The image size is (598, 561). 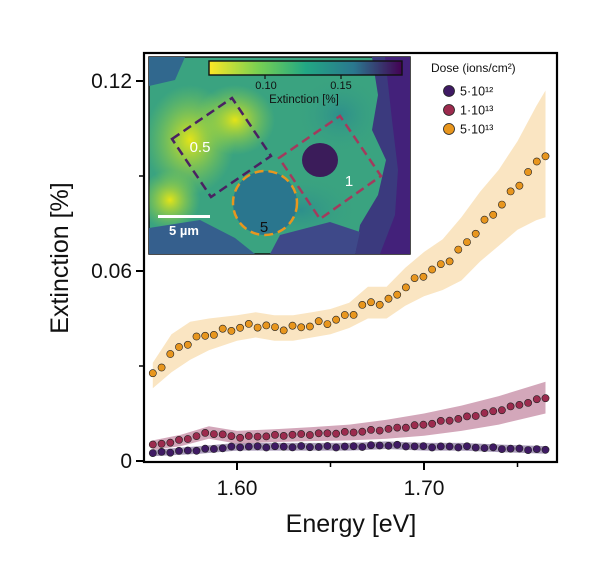 What do you see at coordinates (111, 271) in the screenshot?
I see `y-tick-label: 0.06` at bounding box center [111, 271].